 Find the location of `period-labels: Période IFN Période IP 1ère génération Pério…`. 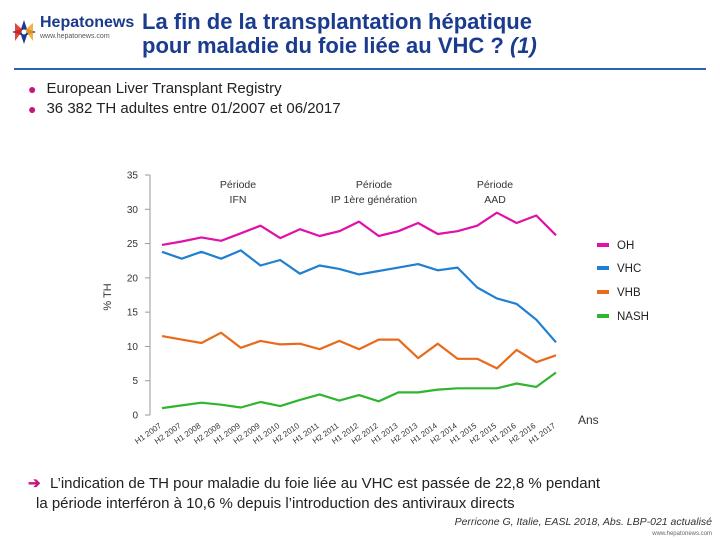

period-labels: Période IFN Période IP 1ère génération Pério… is located at coordinates (366, 192).